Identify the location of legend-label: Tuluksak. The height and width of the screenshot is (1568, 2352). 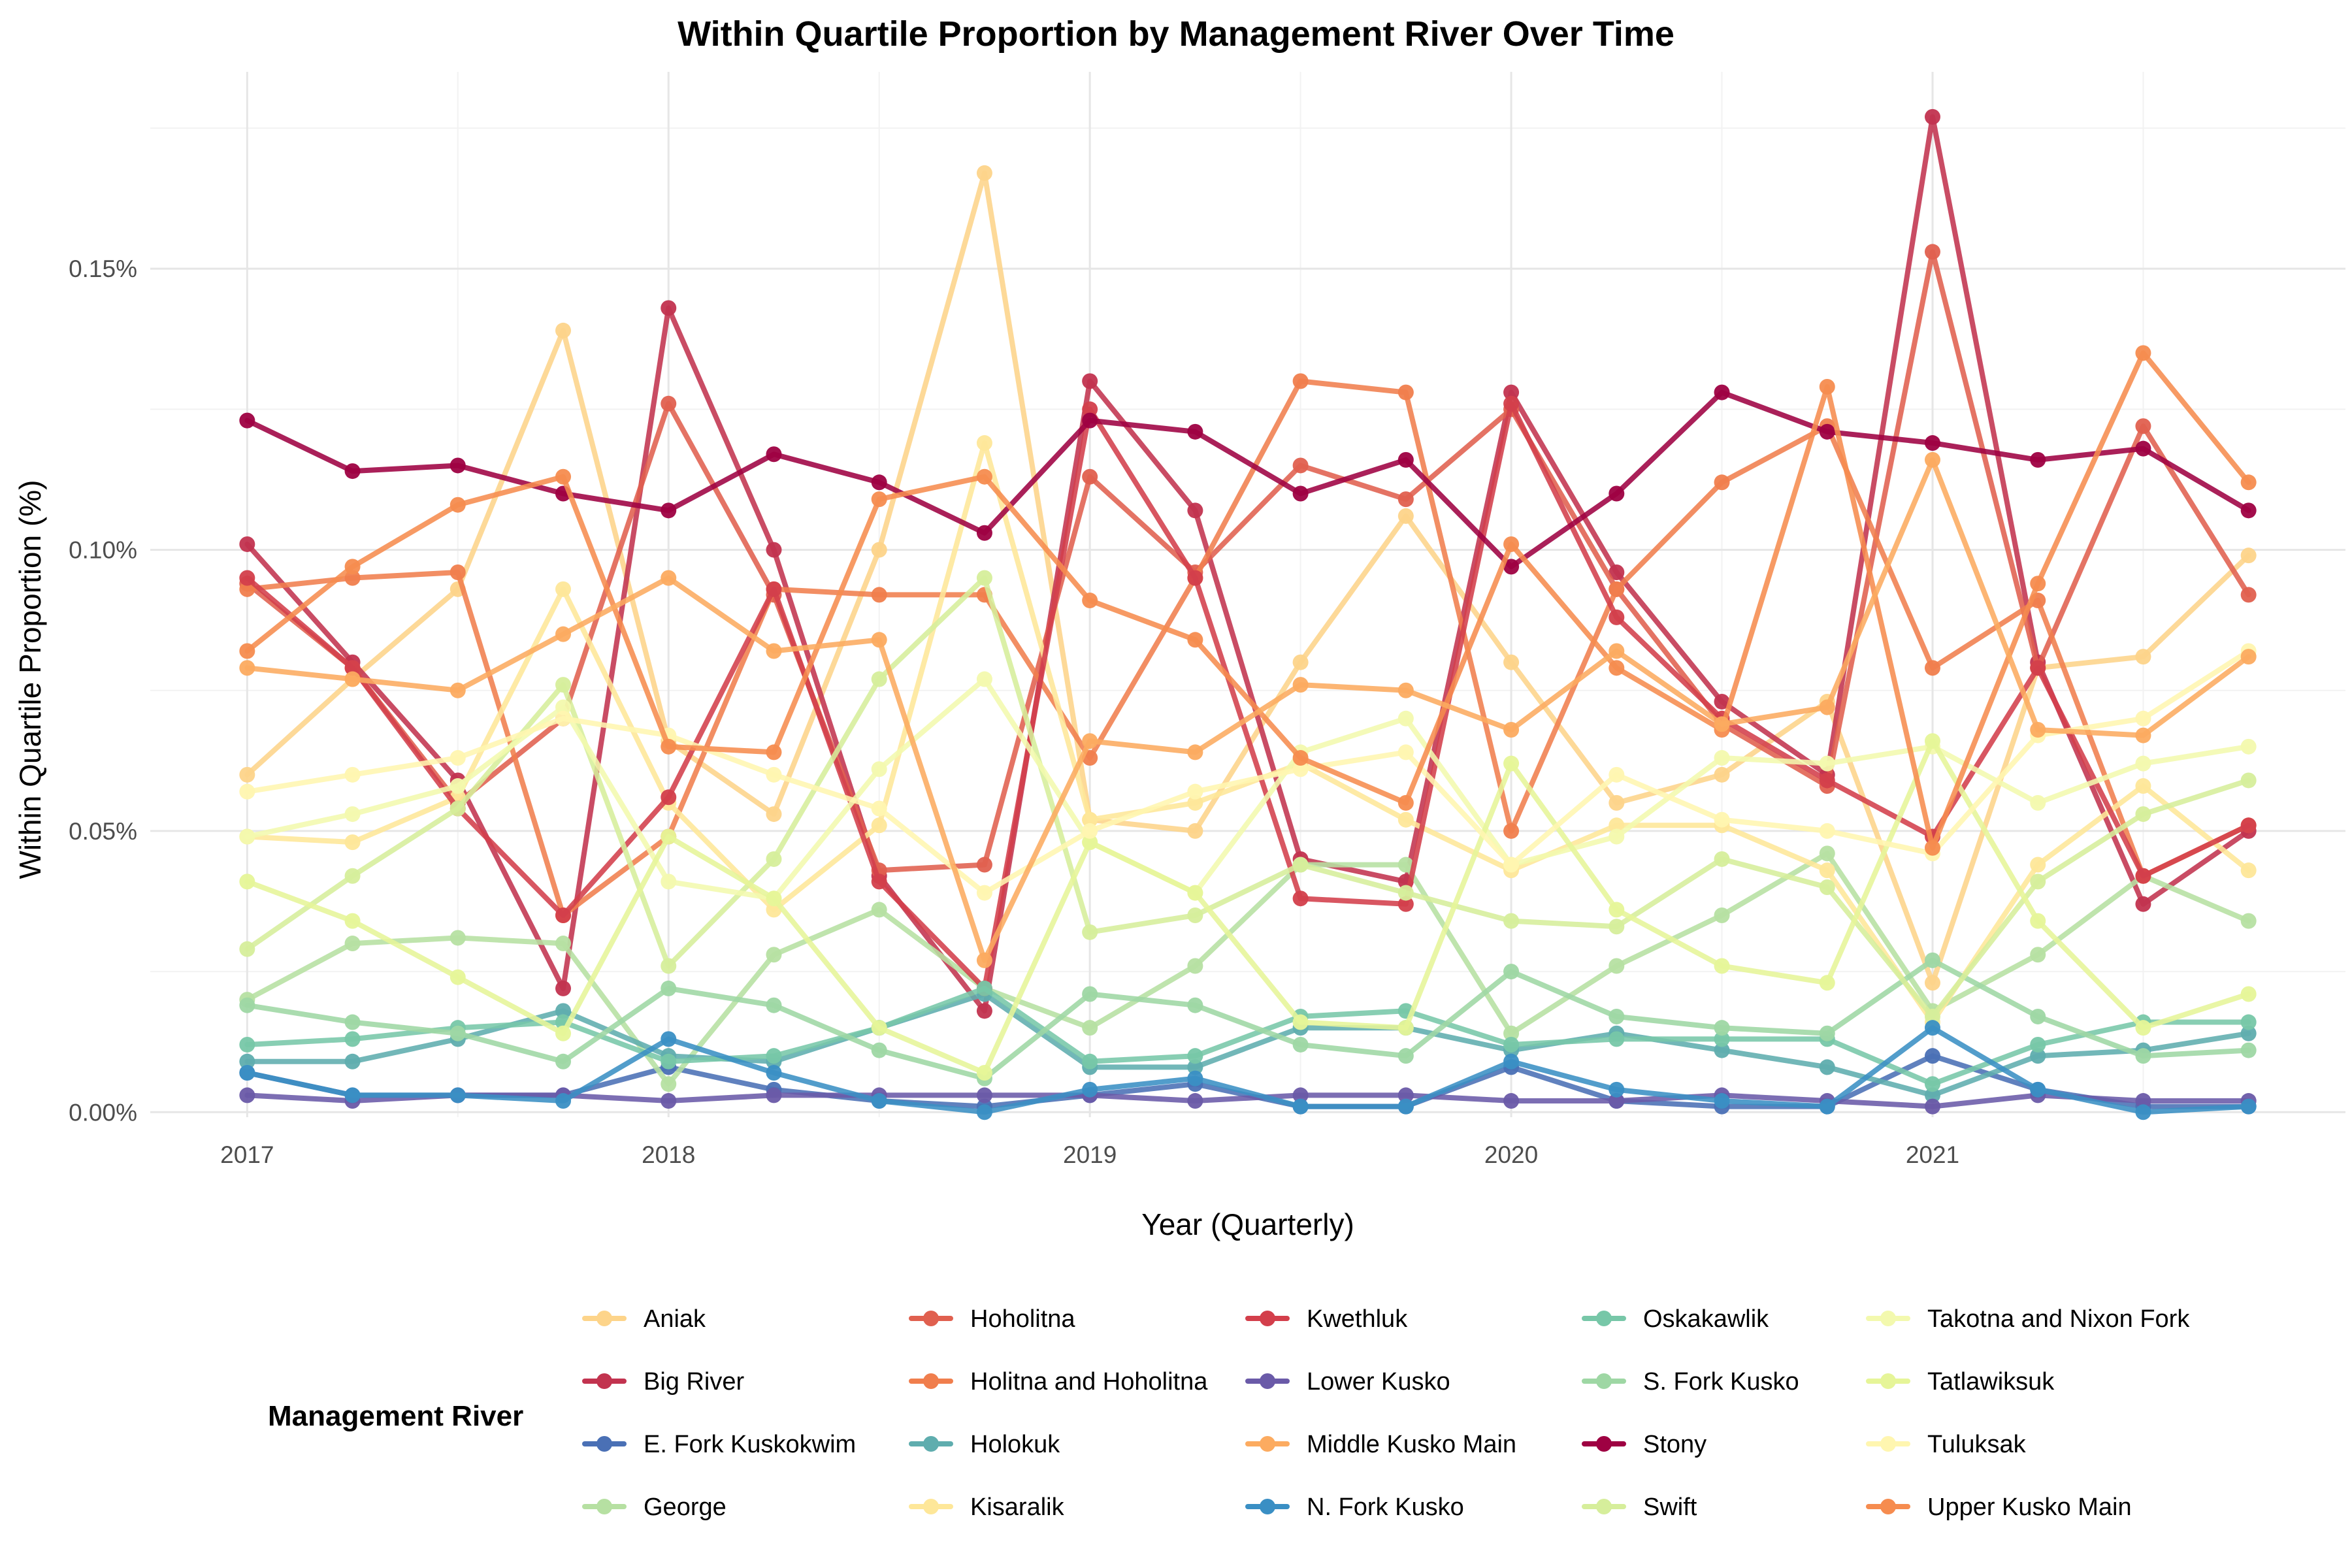
(1977, 1444).